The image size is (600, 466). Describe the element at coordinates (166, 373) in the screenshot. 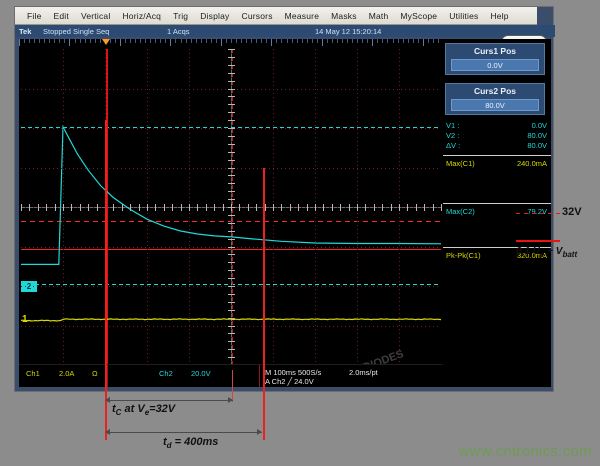

I see `ch2-label: Ch2` at that location.